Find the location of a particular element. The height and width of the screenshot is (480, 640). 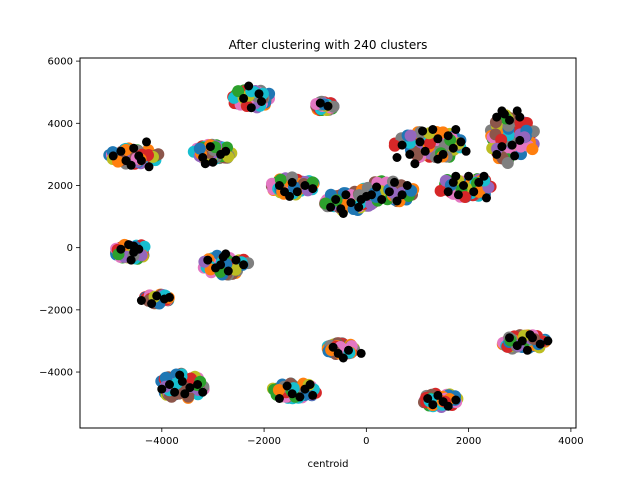

x-axis: −4000 −2000 0 2000 4000 is located at coordinates (364, 437).